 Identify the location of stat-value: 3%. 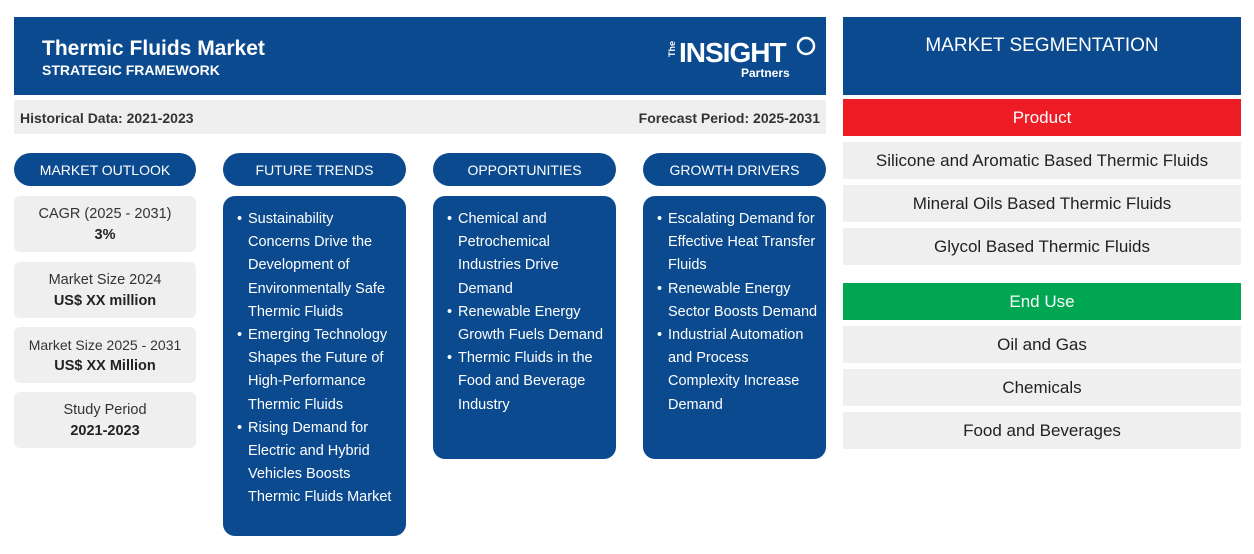
(105, 235).